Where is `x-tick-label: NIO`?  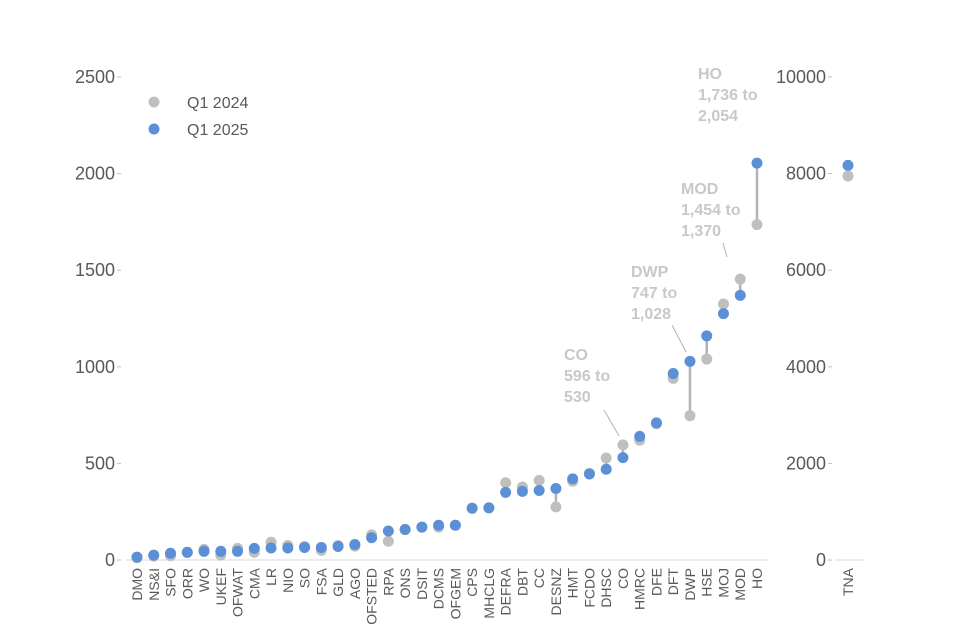 x-tick-label: NIO is located at coordinates (288, 580).